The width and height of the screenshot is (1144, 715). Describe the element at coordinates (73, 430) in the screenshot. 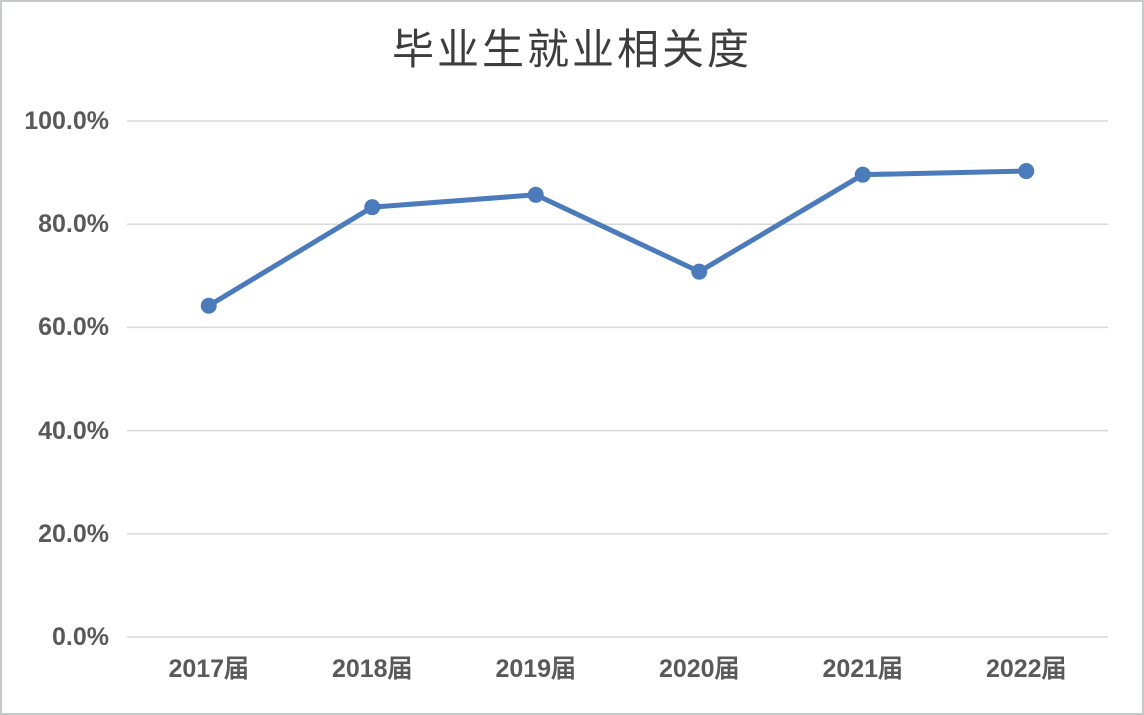

I see `y-tick-label: 40.0%` at that location.